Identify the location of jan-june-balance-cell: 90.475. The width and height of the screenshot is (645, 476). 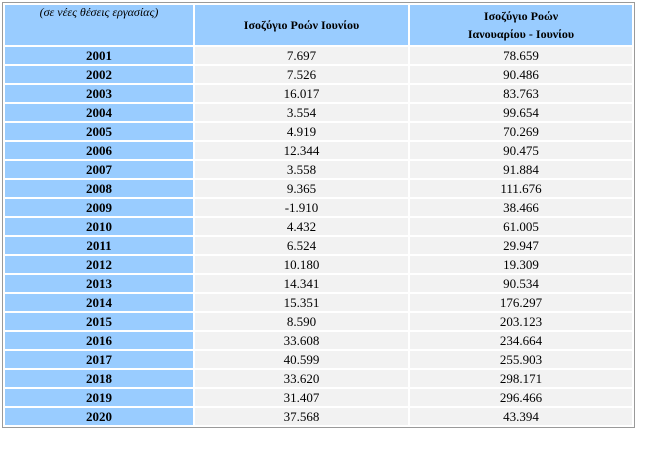
(521, 150).